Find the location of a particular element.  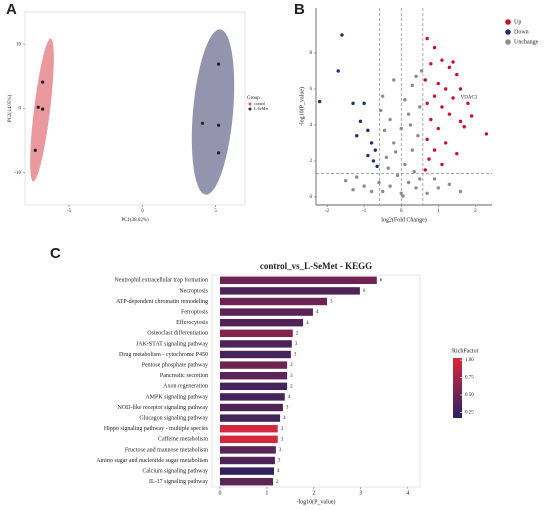

chart-title: control_vs_L-SeMet - KEGG is located at coordinates (316, 266).